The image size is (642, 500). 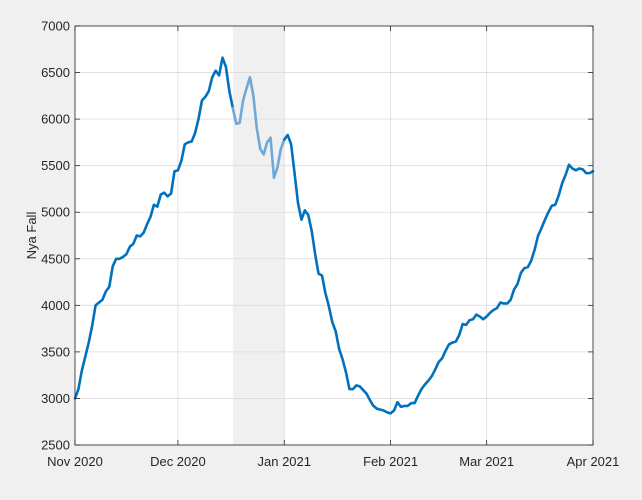 What do you see at coordinates (55, 212) in the screenshot?
I see `y-tick-label: 5000` at bounding box center [55, 212].